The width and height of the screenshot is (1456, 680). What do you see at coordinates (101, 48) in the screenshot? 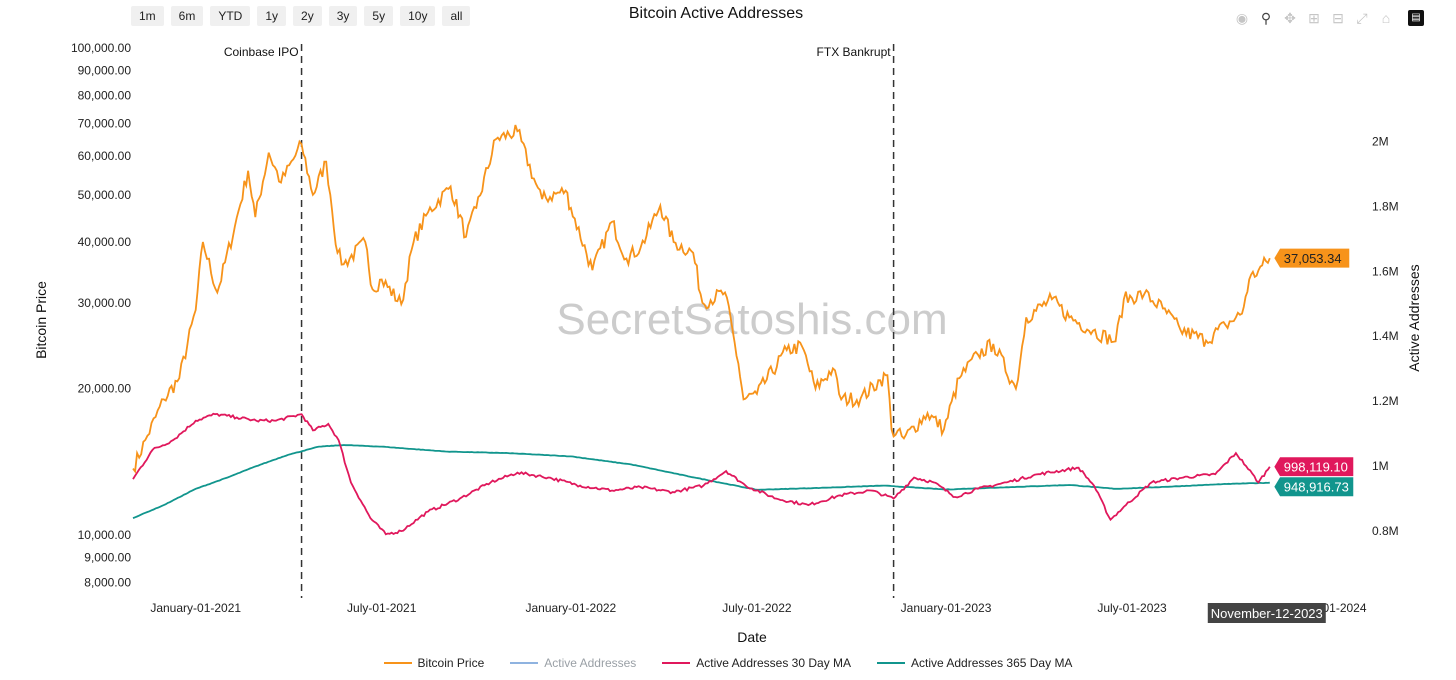
I see `y-left-tick-label: 100,000.00` at bounding box center [101, 48].